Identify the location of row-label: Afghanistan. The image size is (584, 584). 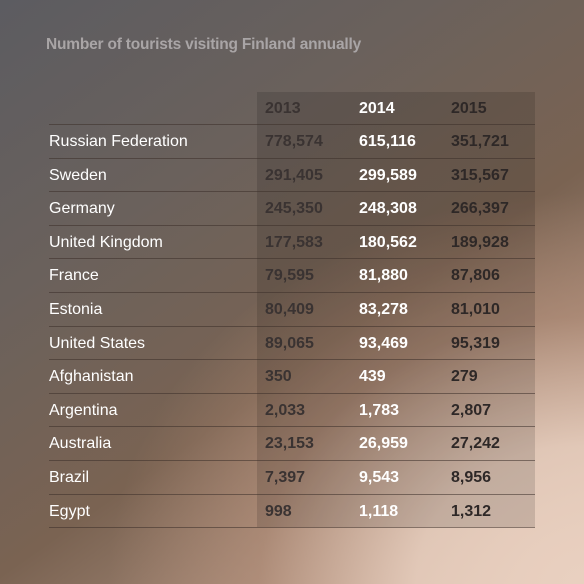
(91, 376).